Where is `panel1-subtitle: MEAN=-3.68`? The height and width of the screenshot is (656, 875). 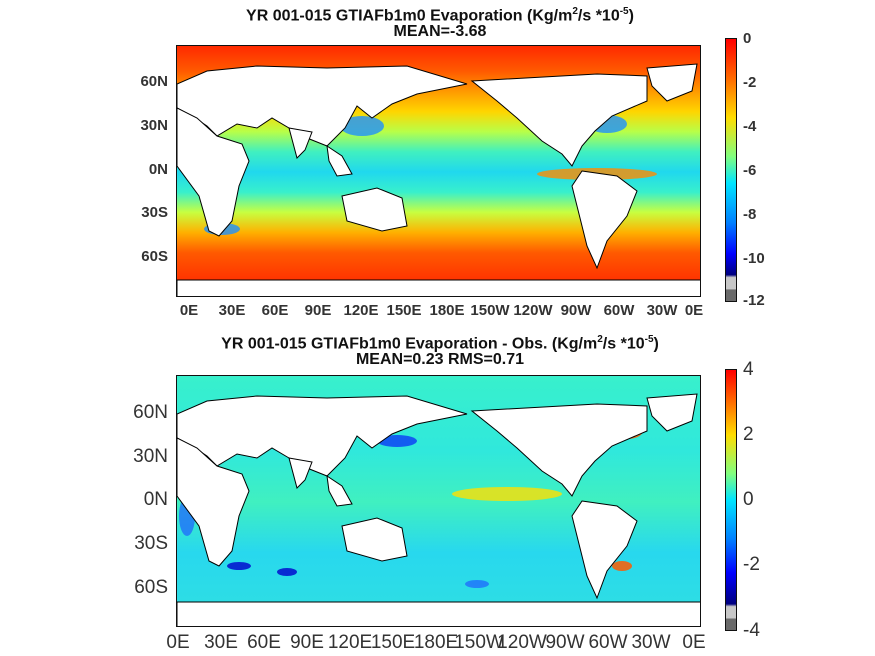
panel1-subtitle: MEAN=-3.68 is located at coordinates (440, 31).